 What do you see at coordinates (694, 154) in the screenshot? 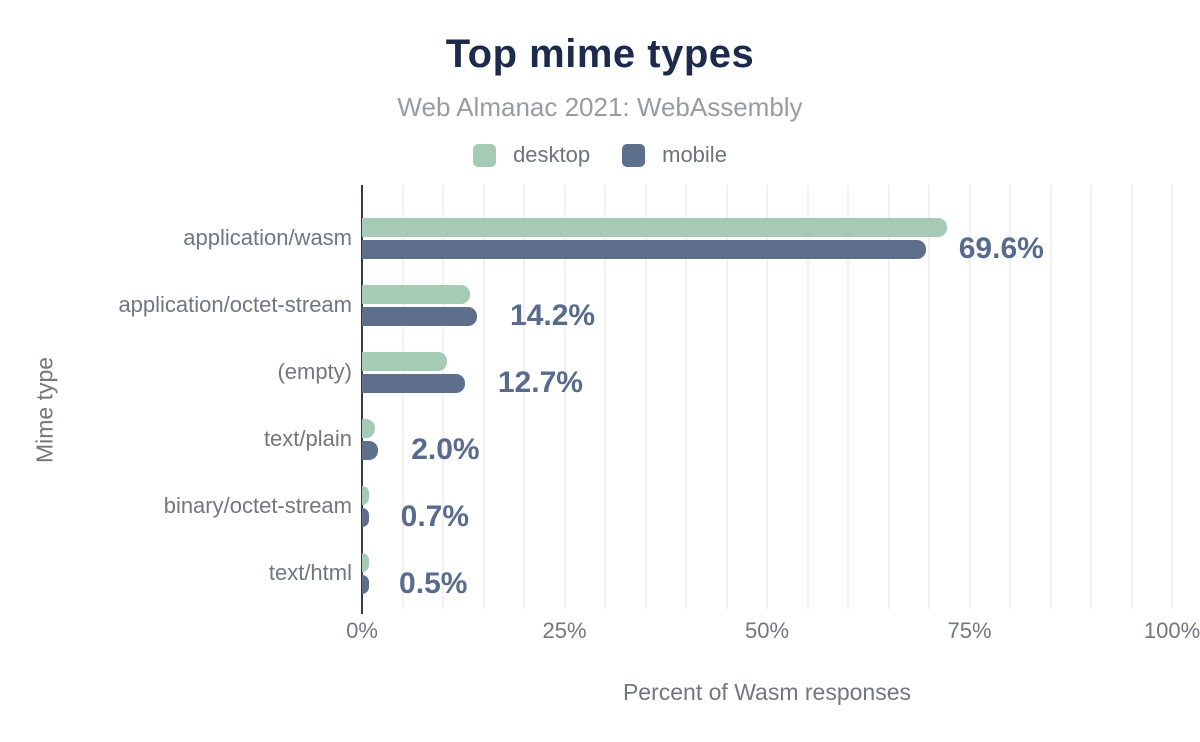
I see `legend-label: mobile` at bounding box center [694, 154].